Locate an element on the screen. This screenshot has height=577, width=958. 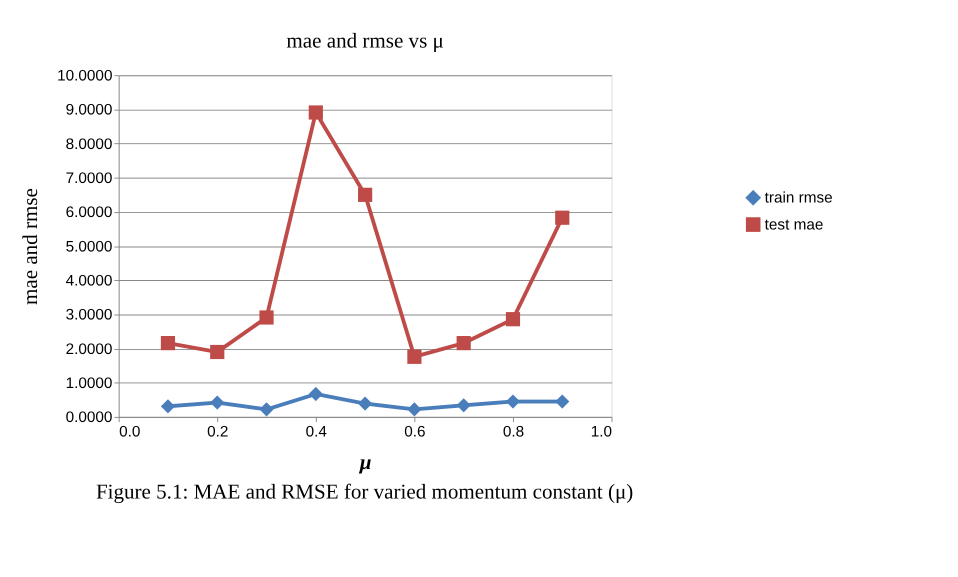
y-tick-label: 3.0000 is located at coordinates (89, 315).